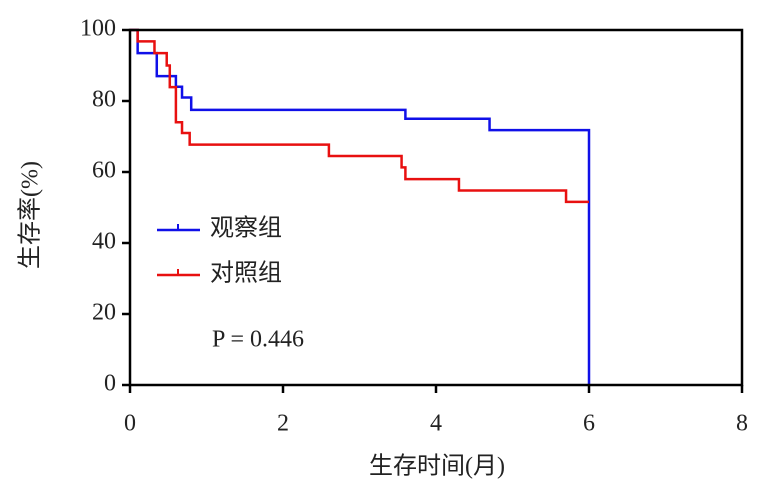 Image resolution: width=768 pixels, height=500 pixels. Describe the element at coordinates (437, 466) in the screenshot. I see `x-axis-label: 生存时间(月)` at that location.